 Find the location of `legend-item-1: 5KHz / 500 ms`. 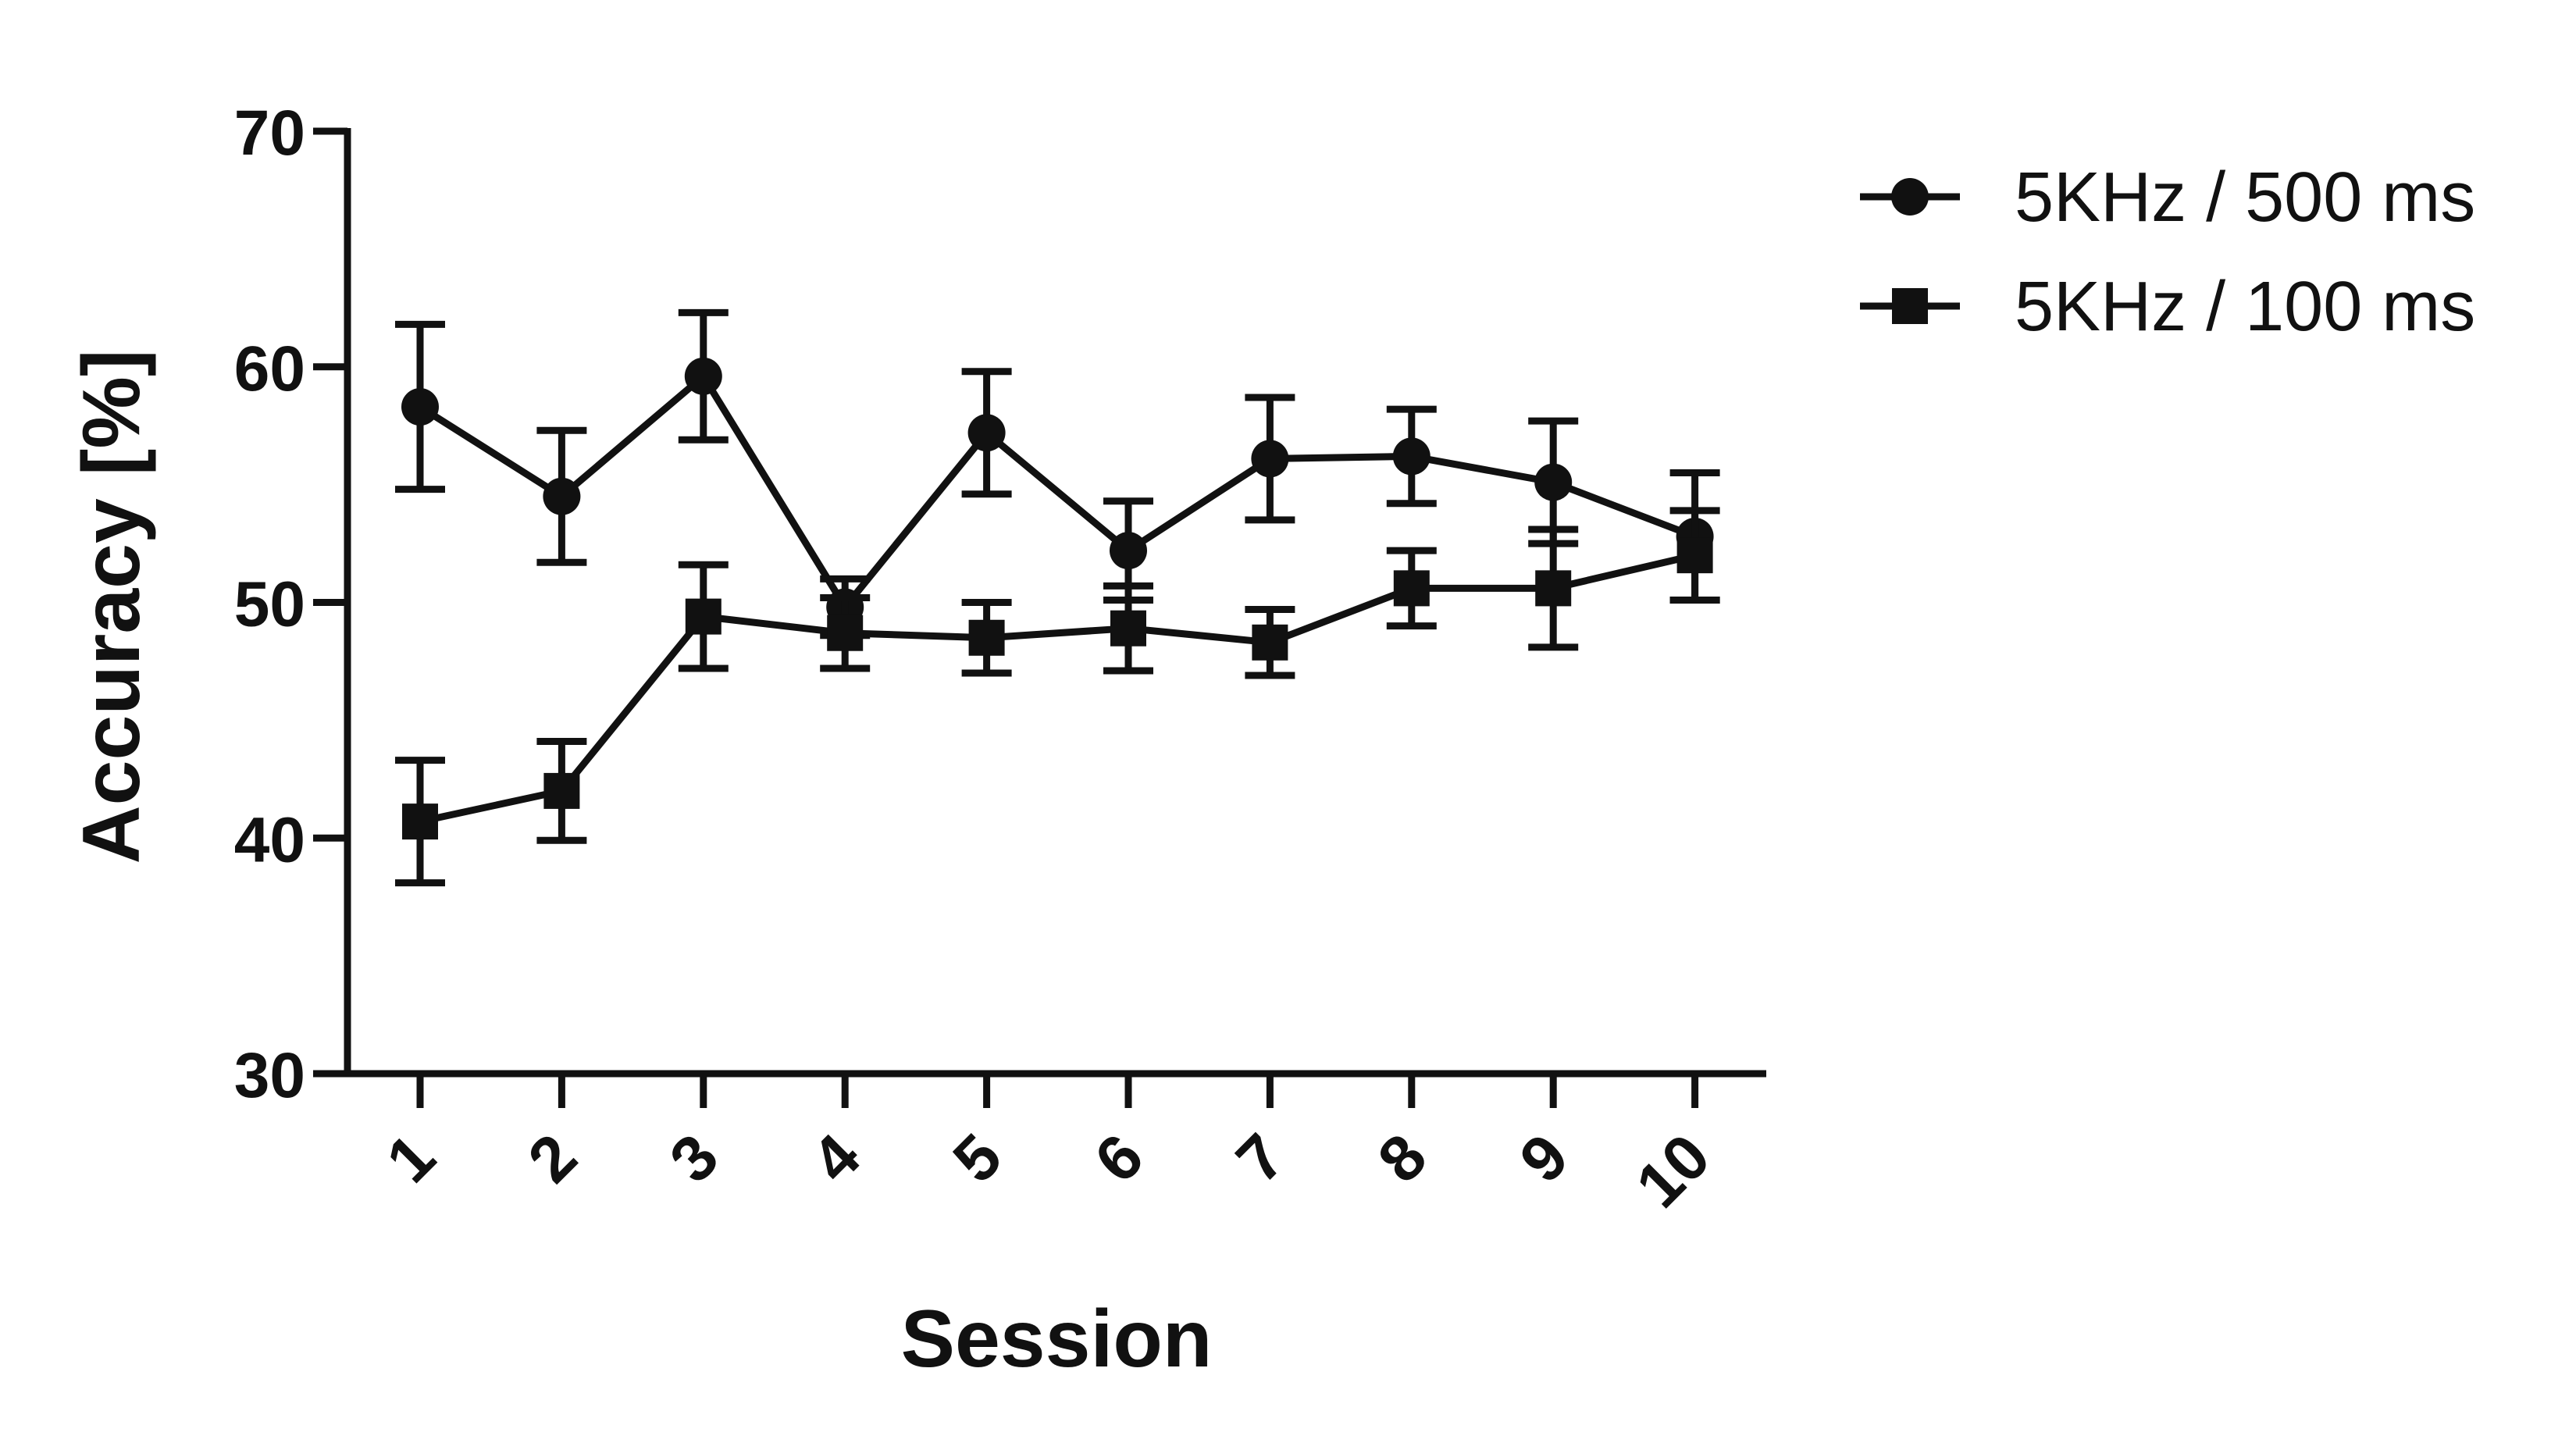

legend-item-1: 5KHz / 500 ms is located at coordinates (2167, 198).